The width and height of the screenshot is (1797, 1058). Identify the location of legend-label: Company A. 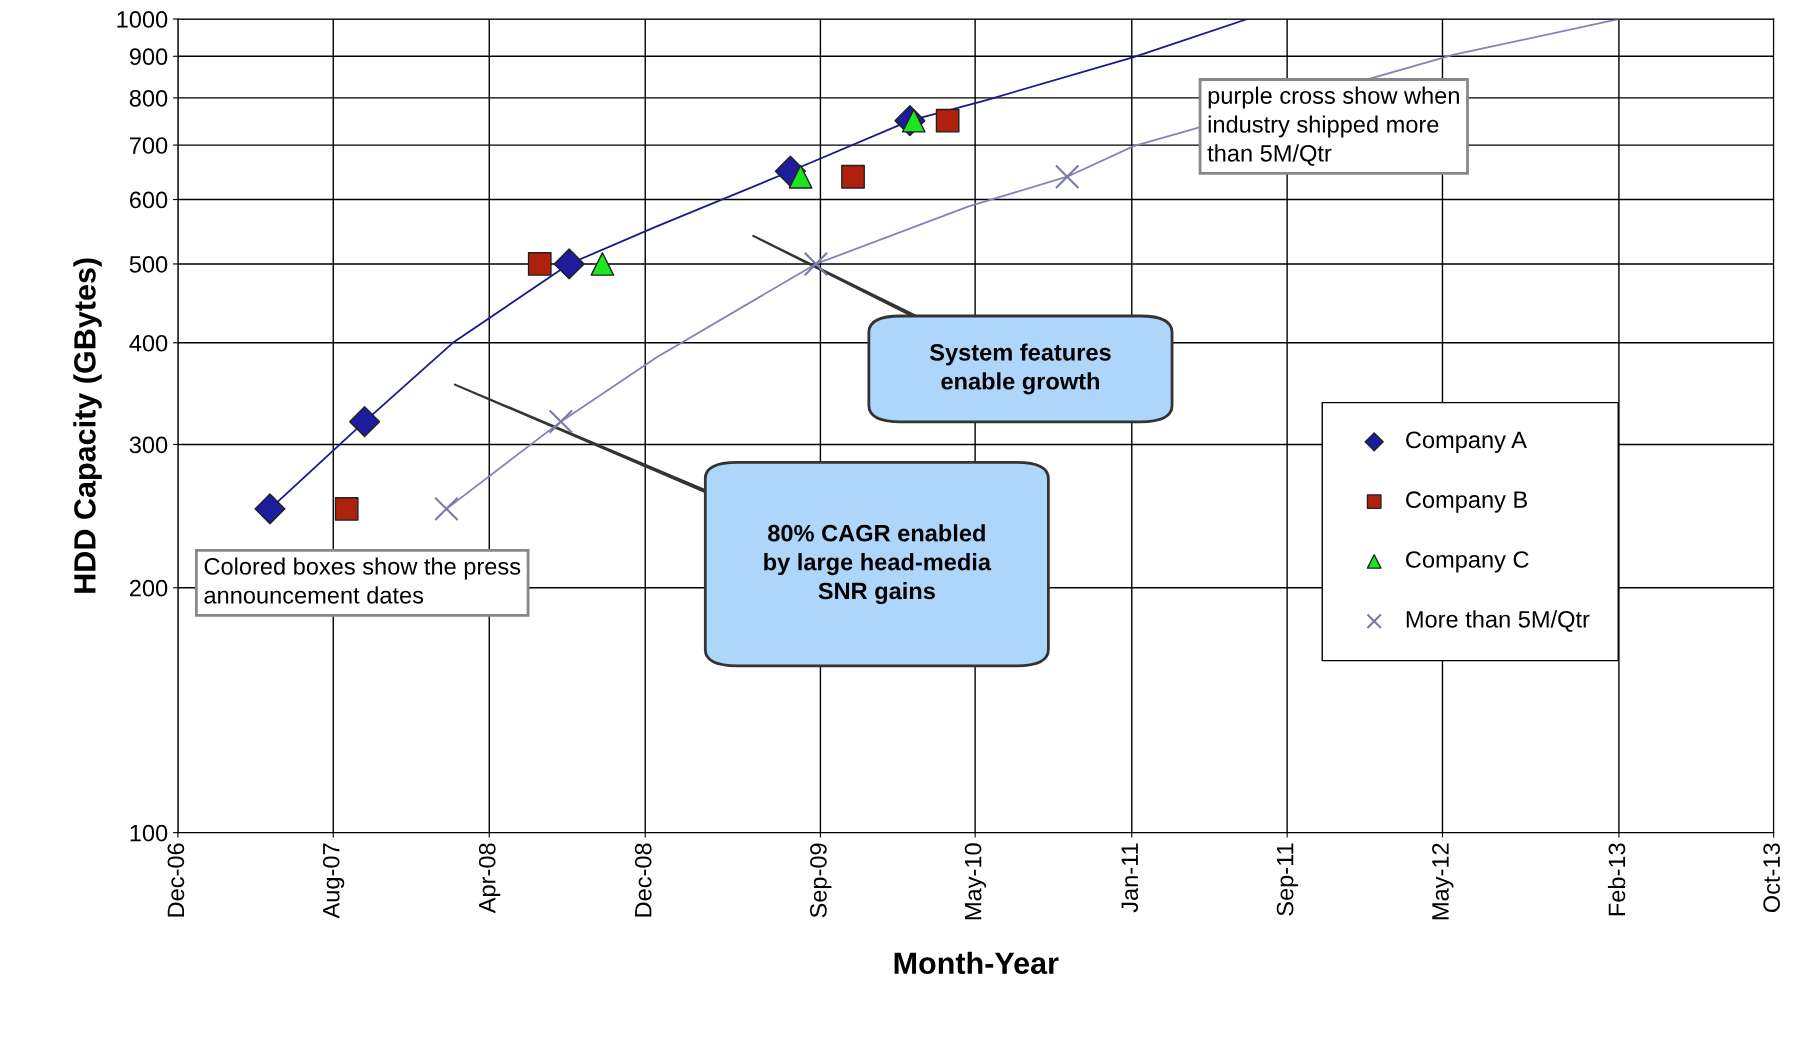
(1466, 442).